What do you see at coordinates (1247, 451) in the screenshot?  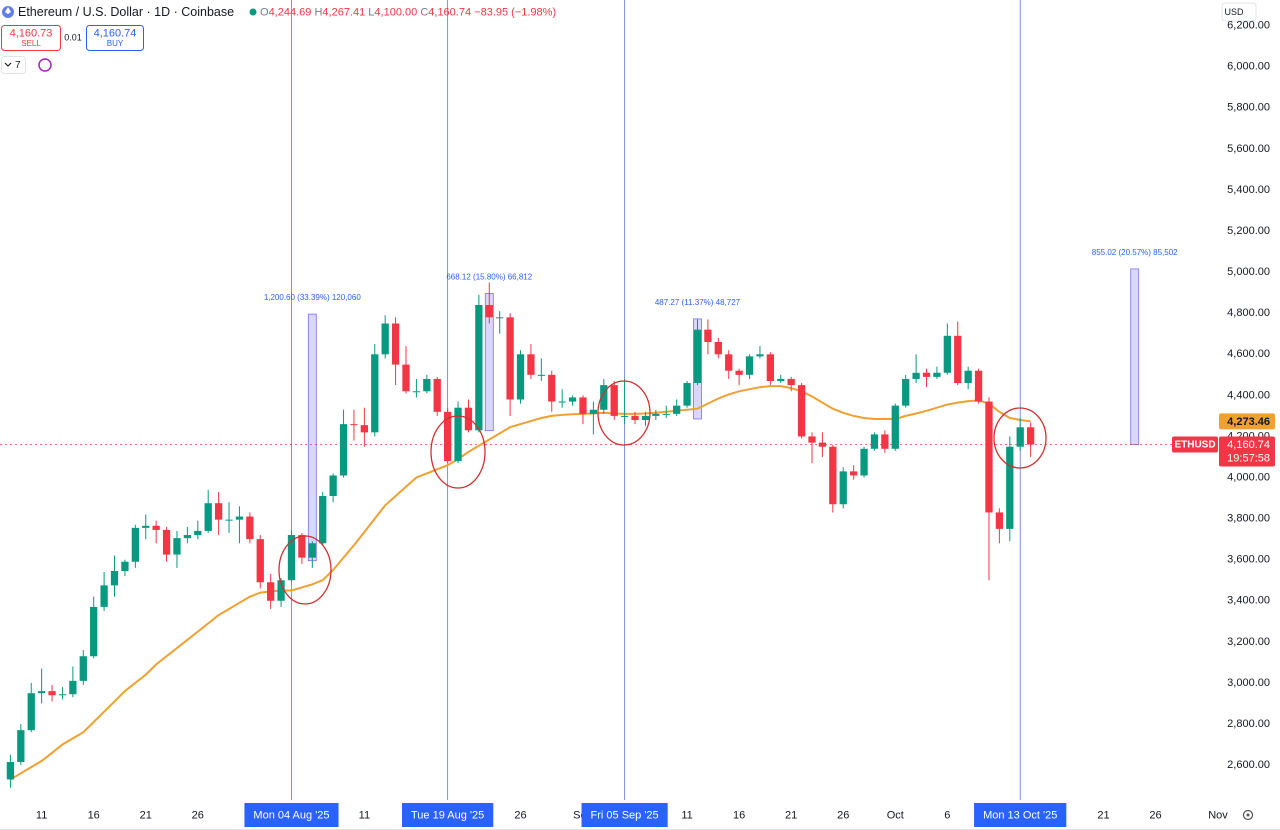 I see `last-price-box` at bounding box center [1247, 451].